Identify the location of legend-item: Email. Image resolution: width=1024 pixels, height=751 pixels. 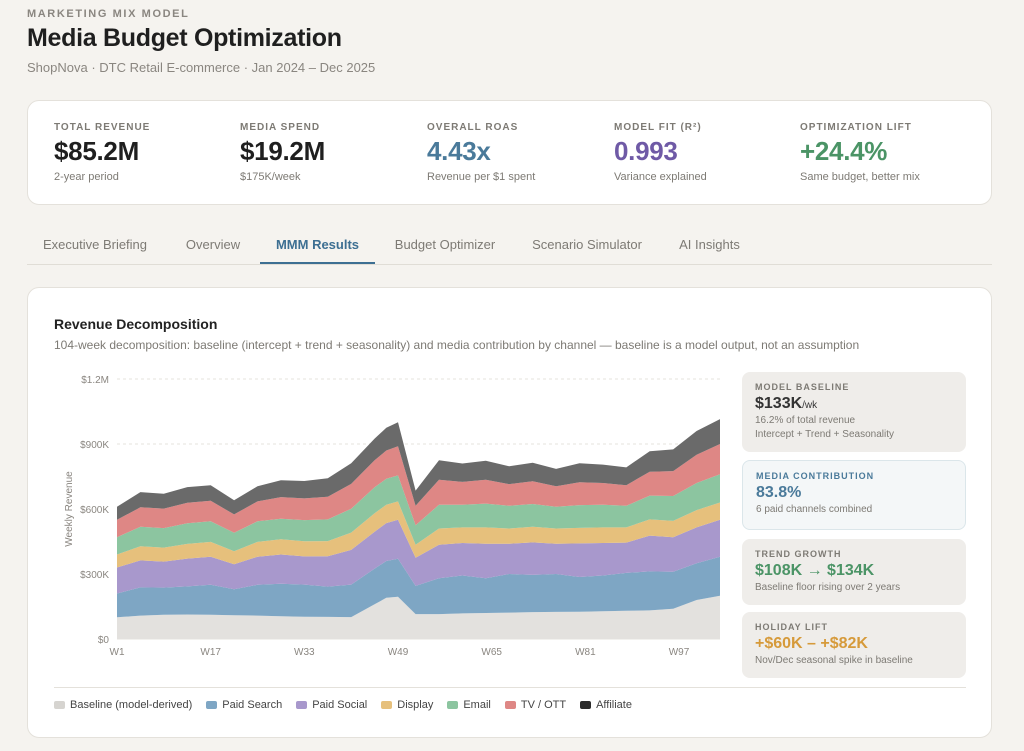
(469, 705).